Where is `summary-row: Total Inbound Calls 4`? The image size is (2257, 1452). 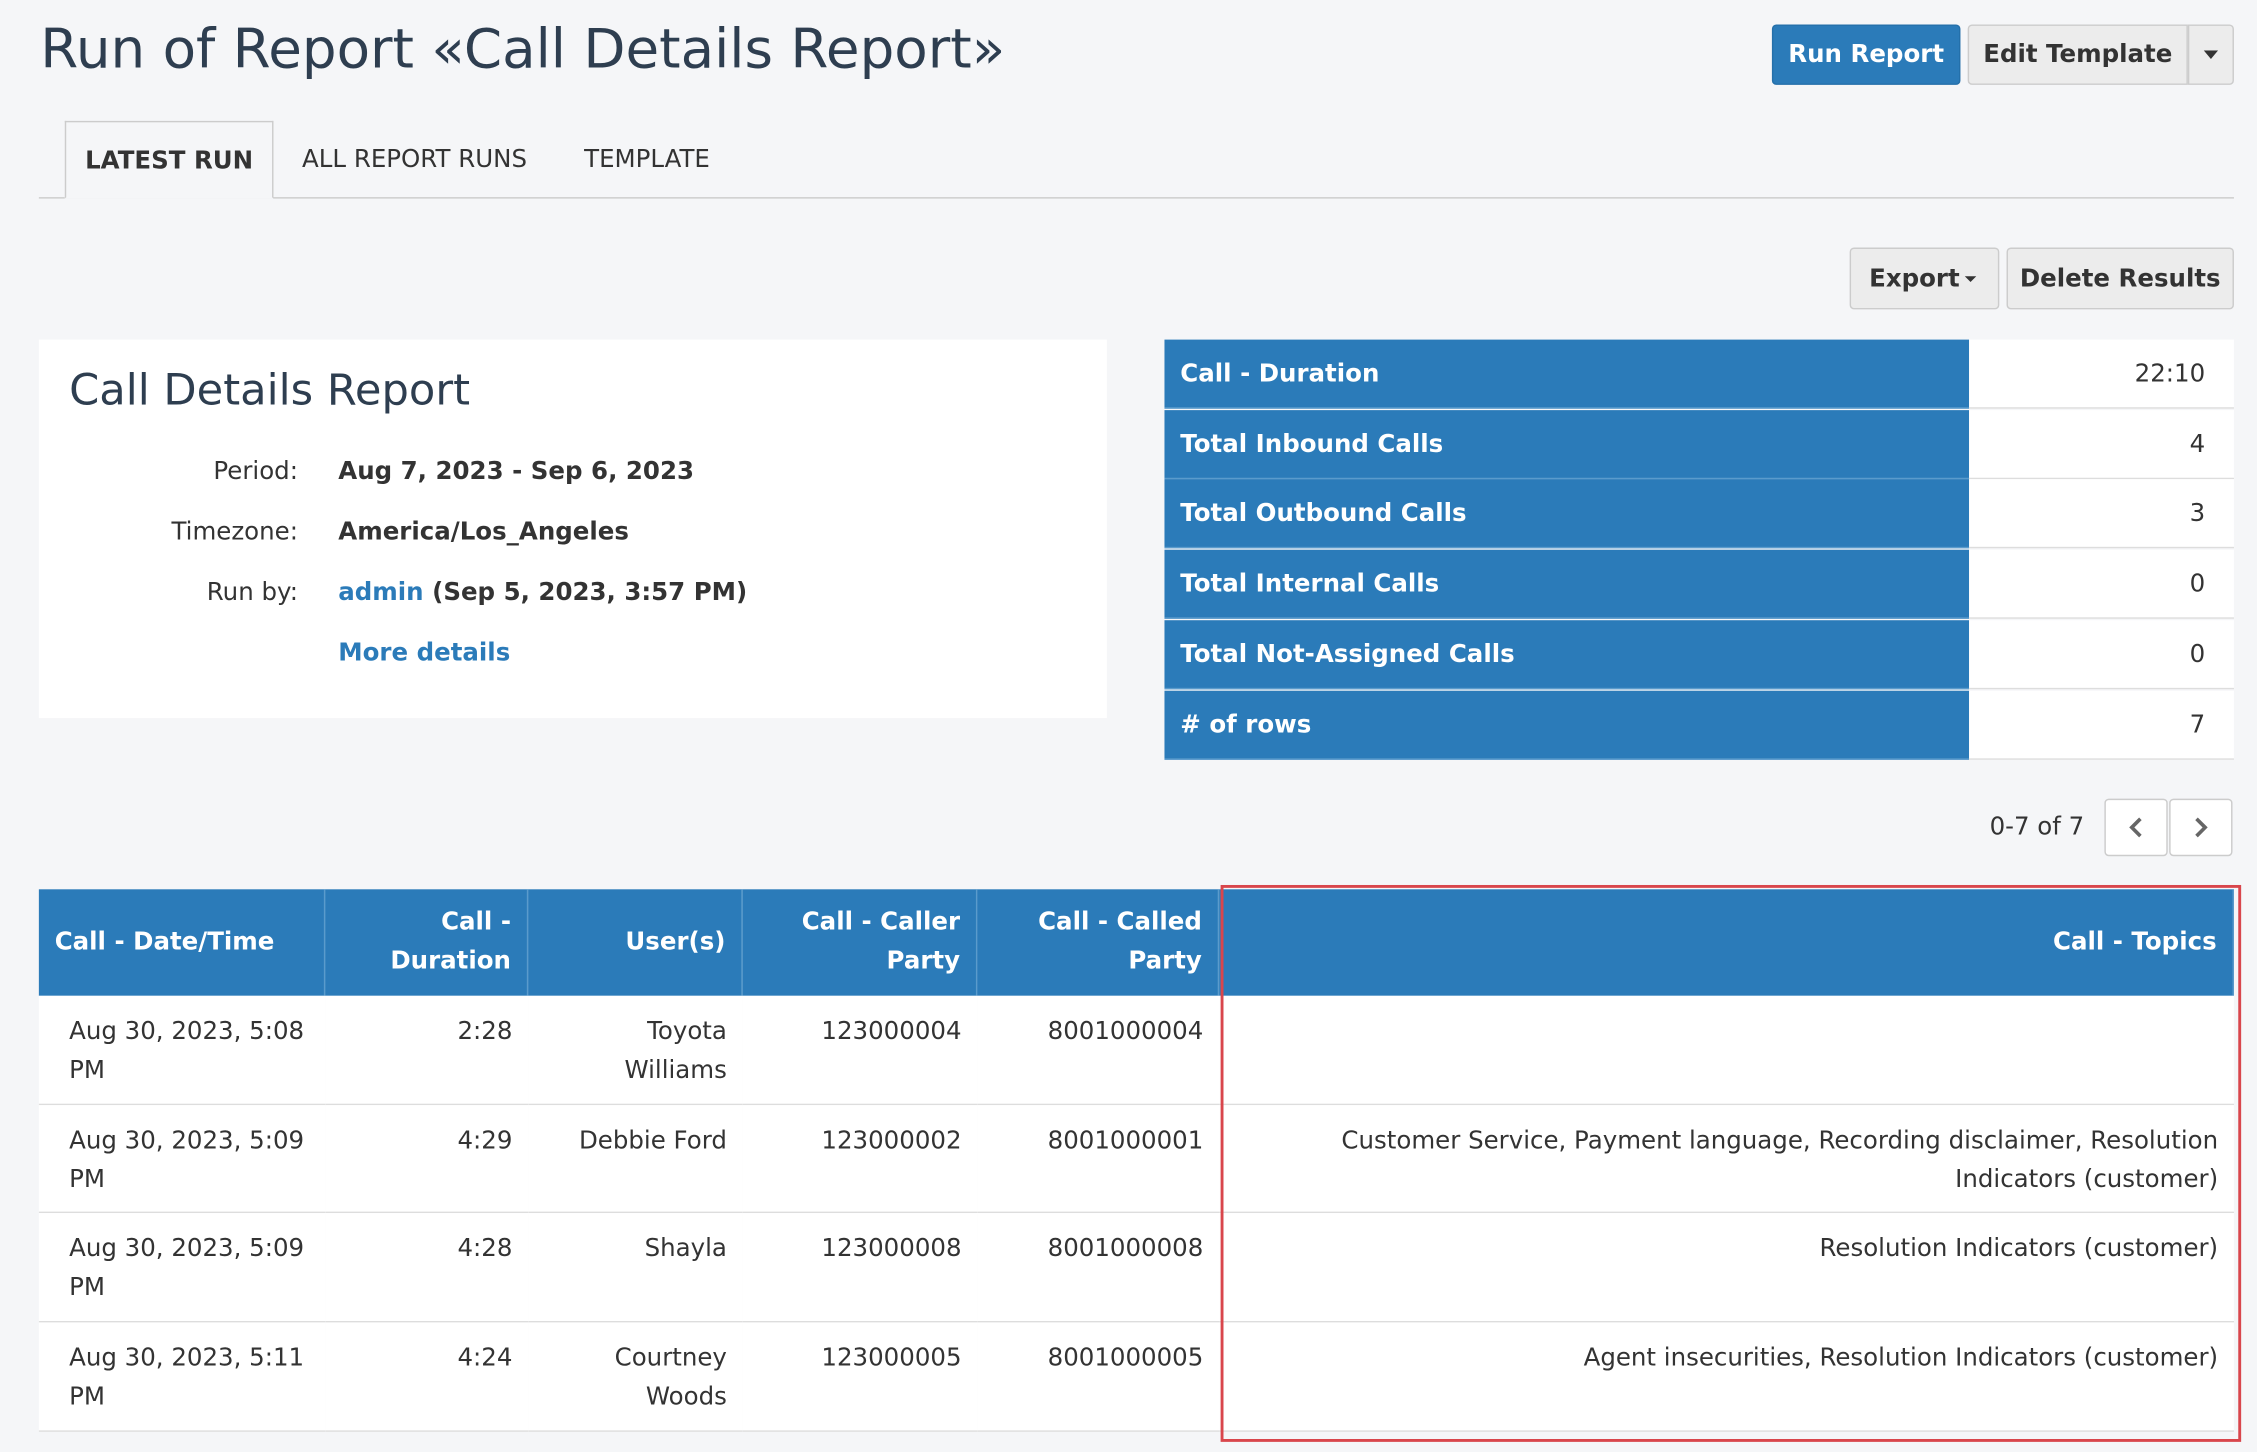
summary-row: Total Inbound Calls 4 is located at coordinates (1699, 444).